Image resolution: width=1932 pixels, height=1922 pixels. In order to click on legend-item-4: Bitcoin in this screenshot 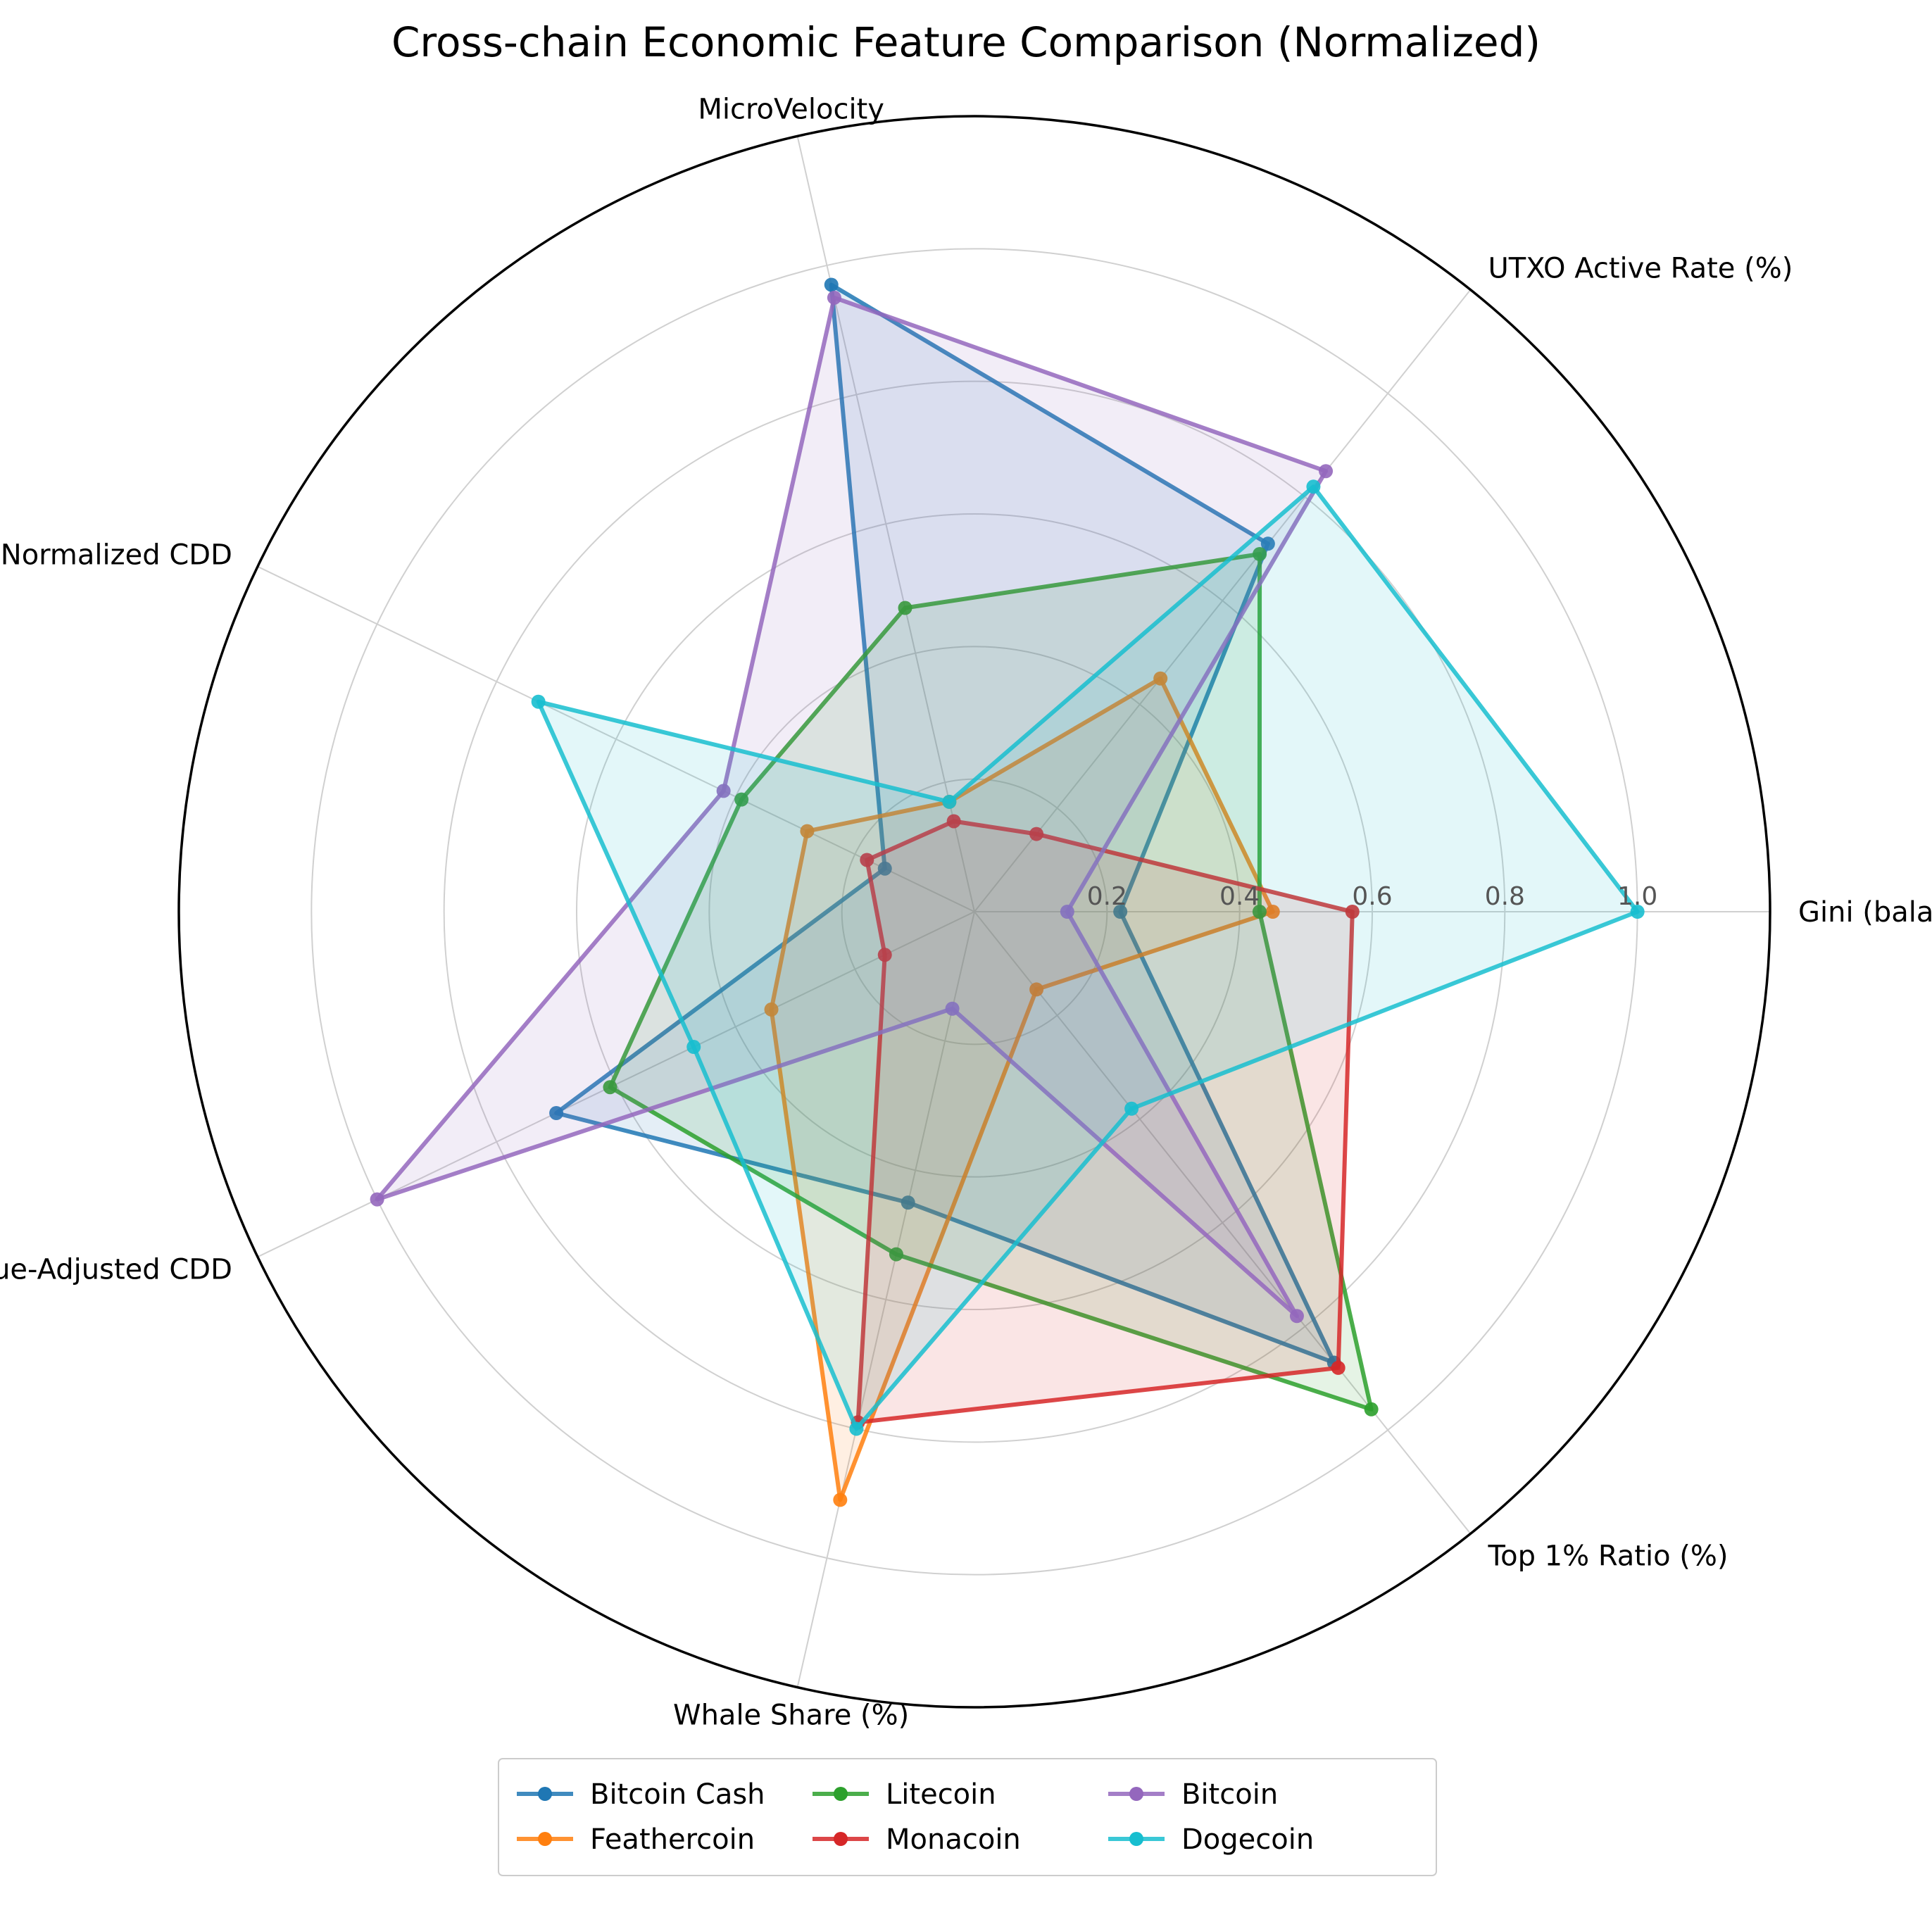, I will do `click(1193, 1795)`.